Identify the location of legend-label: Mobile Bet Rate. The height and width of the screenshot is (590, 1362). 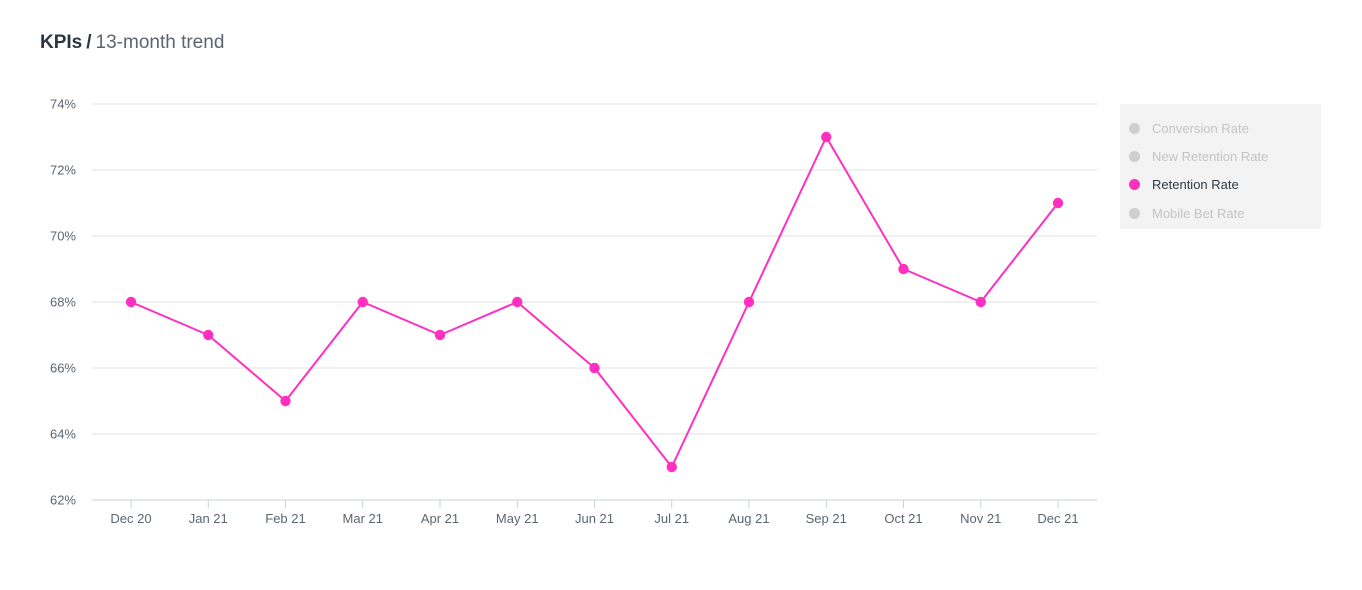
(1198, 213).